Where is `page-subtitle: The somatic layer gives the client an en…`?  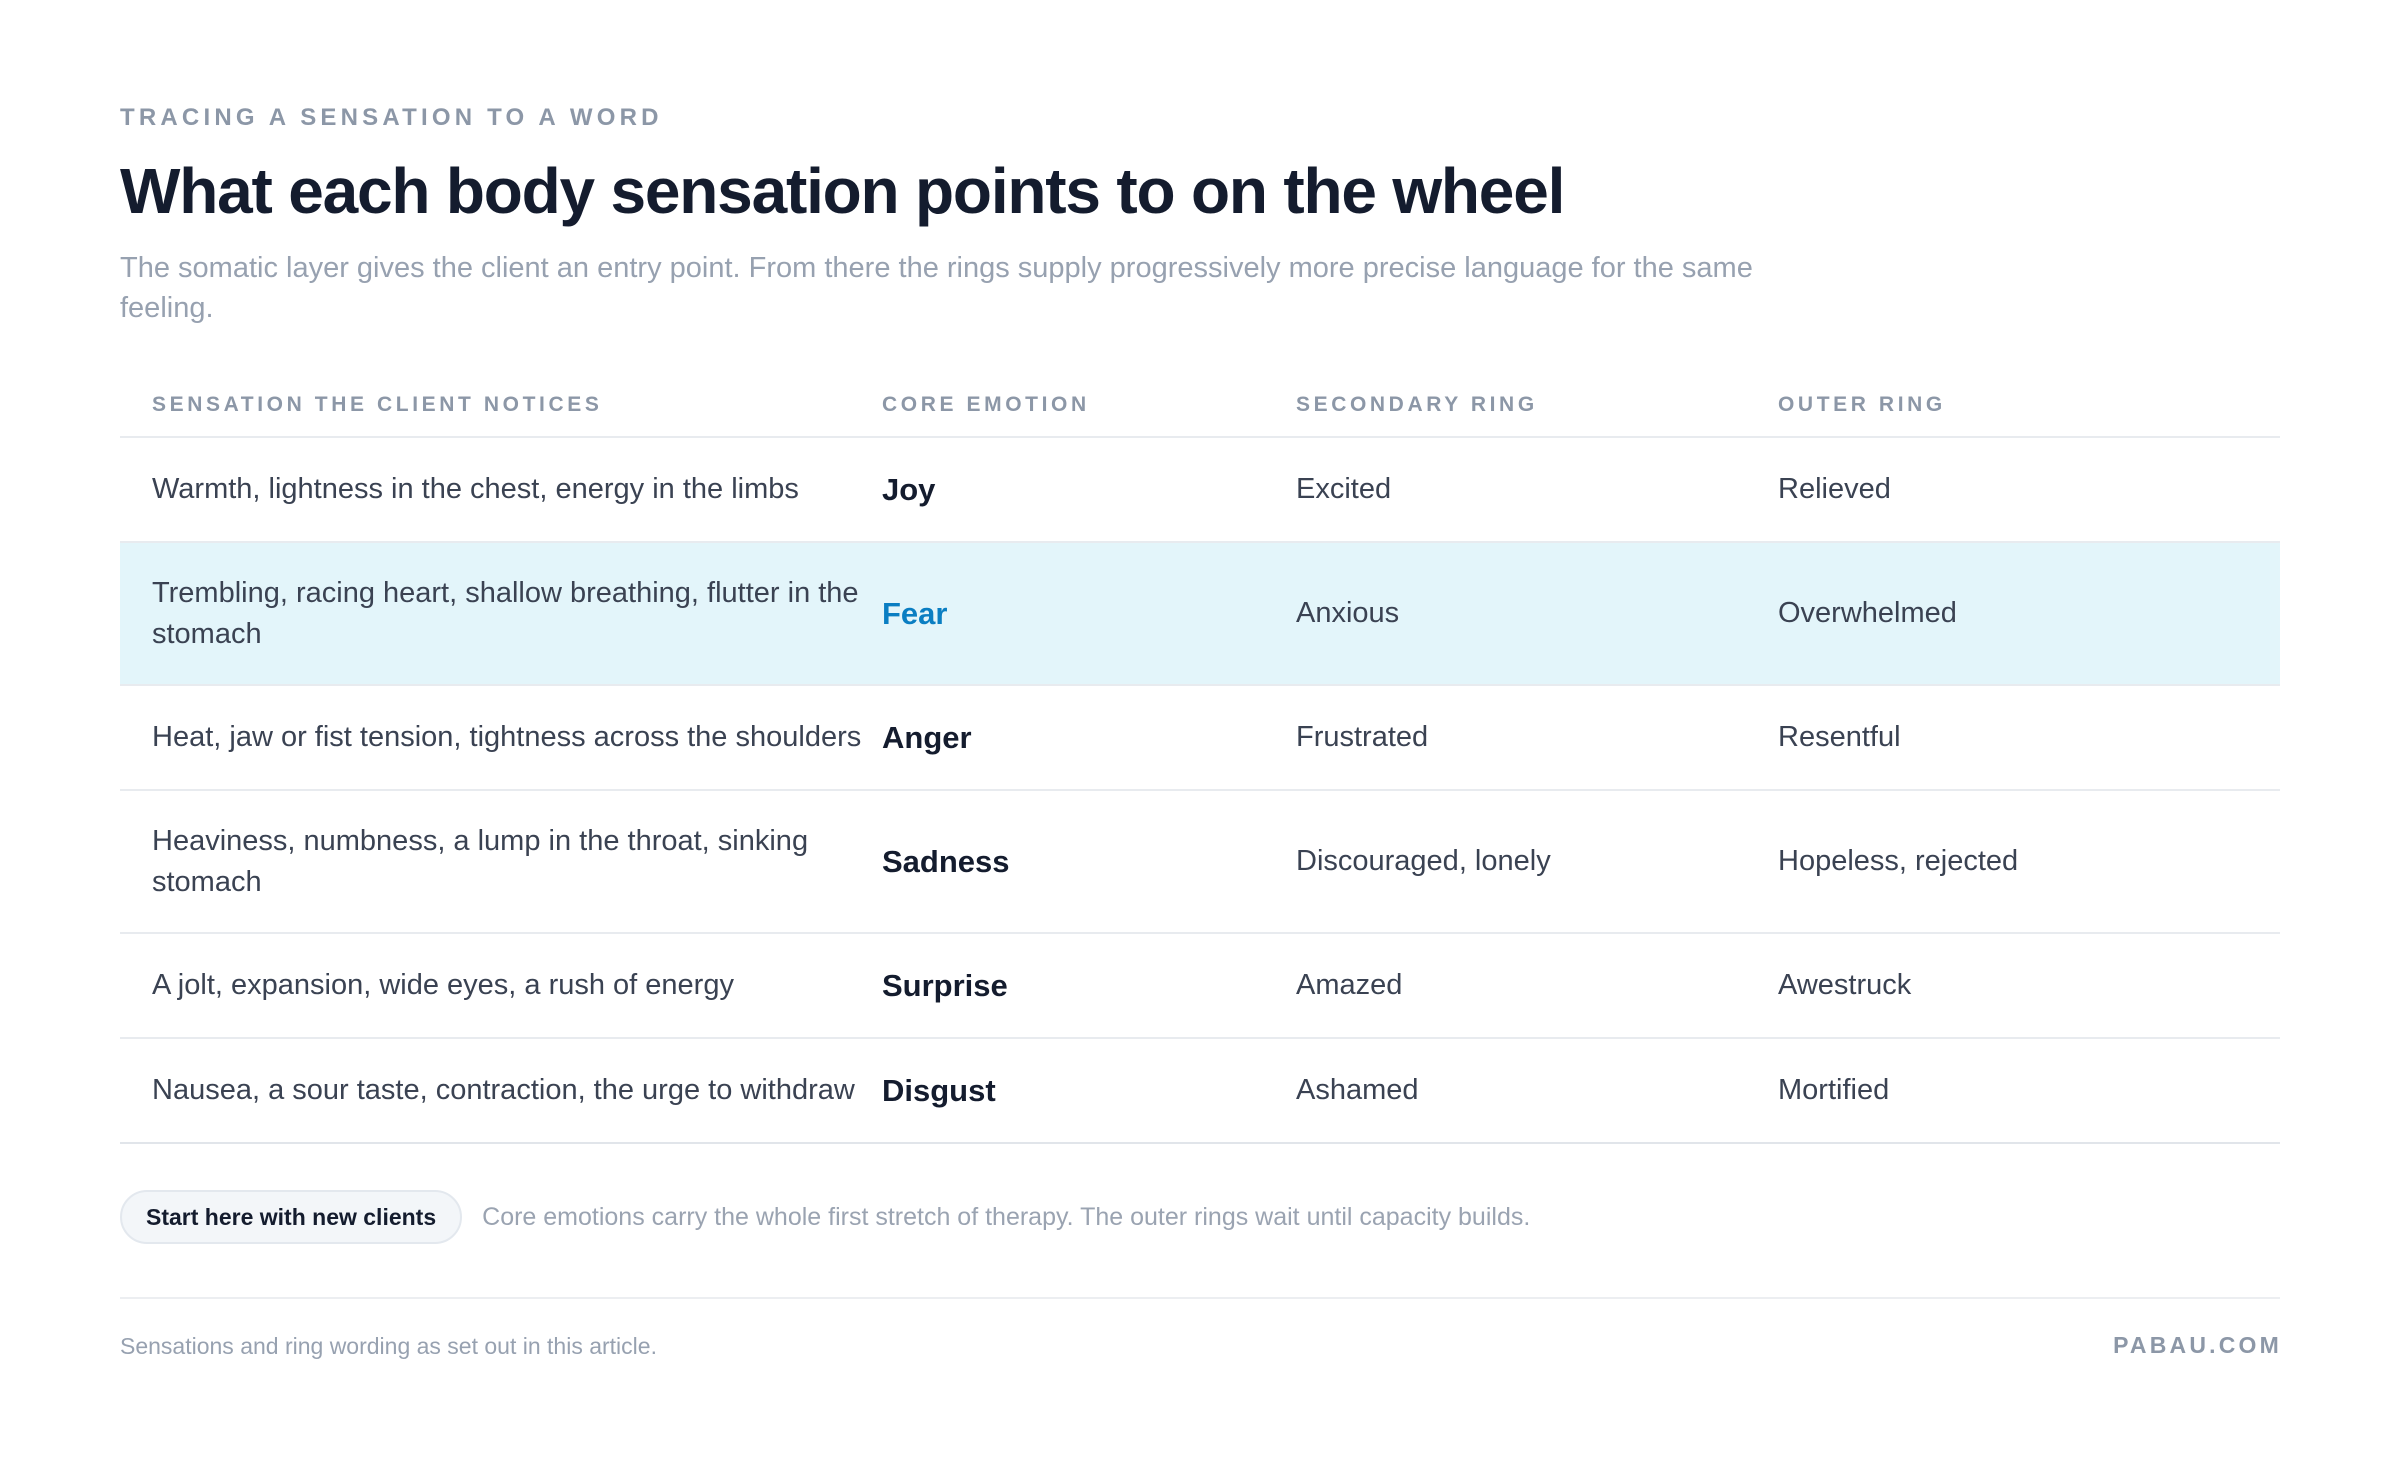
page-subtitle: The somatic layer gives the client an en… is located at coordinates (936, 288).